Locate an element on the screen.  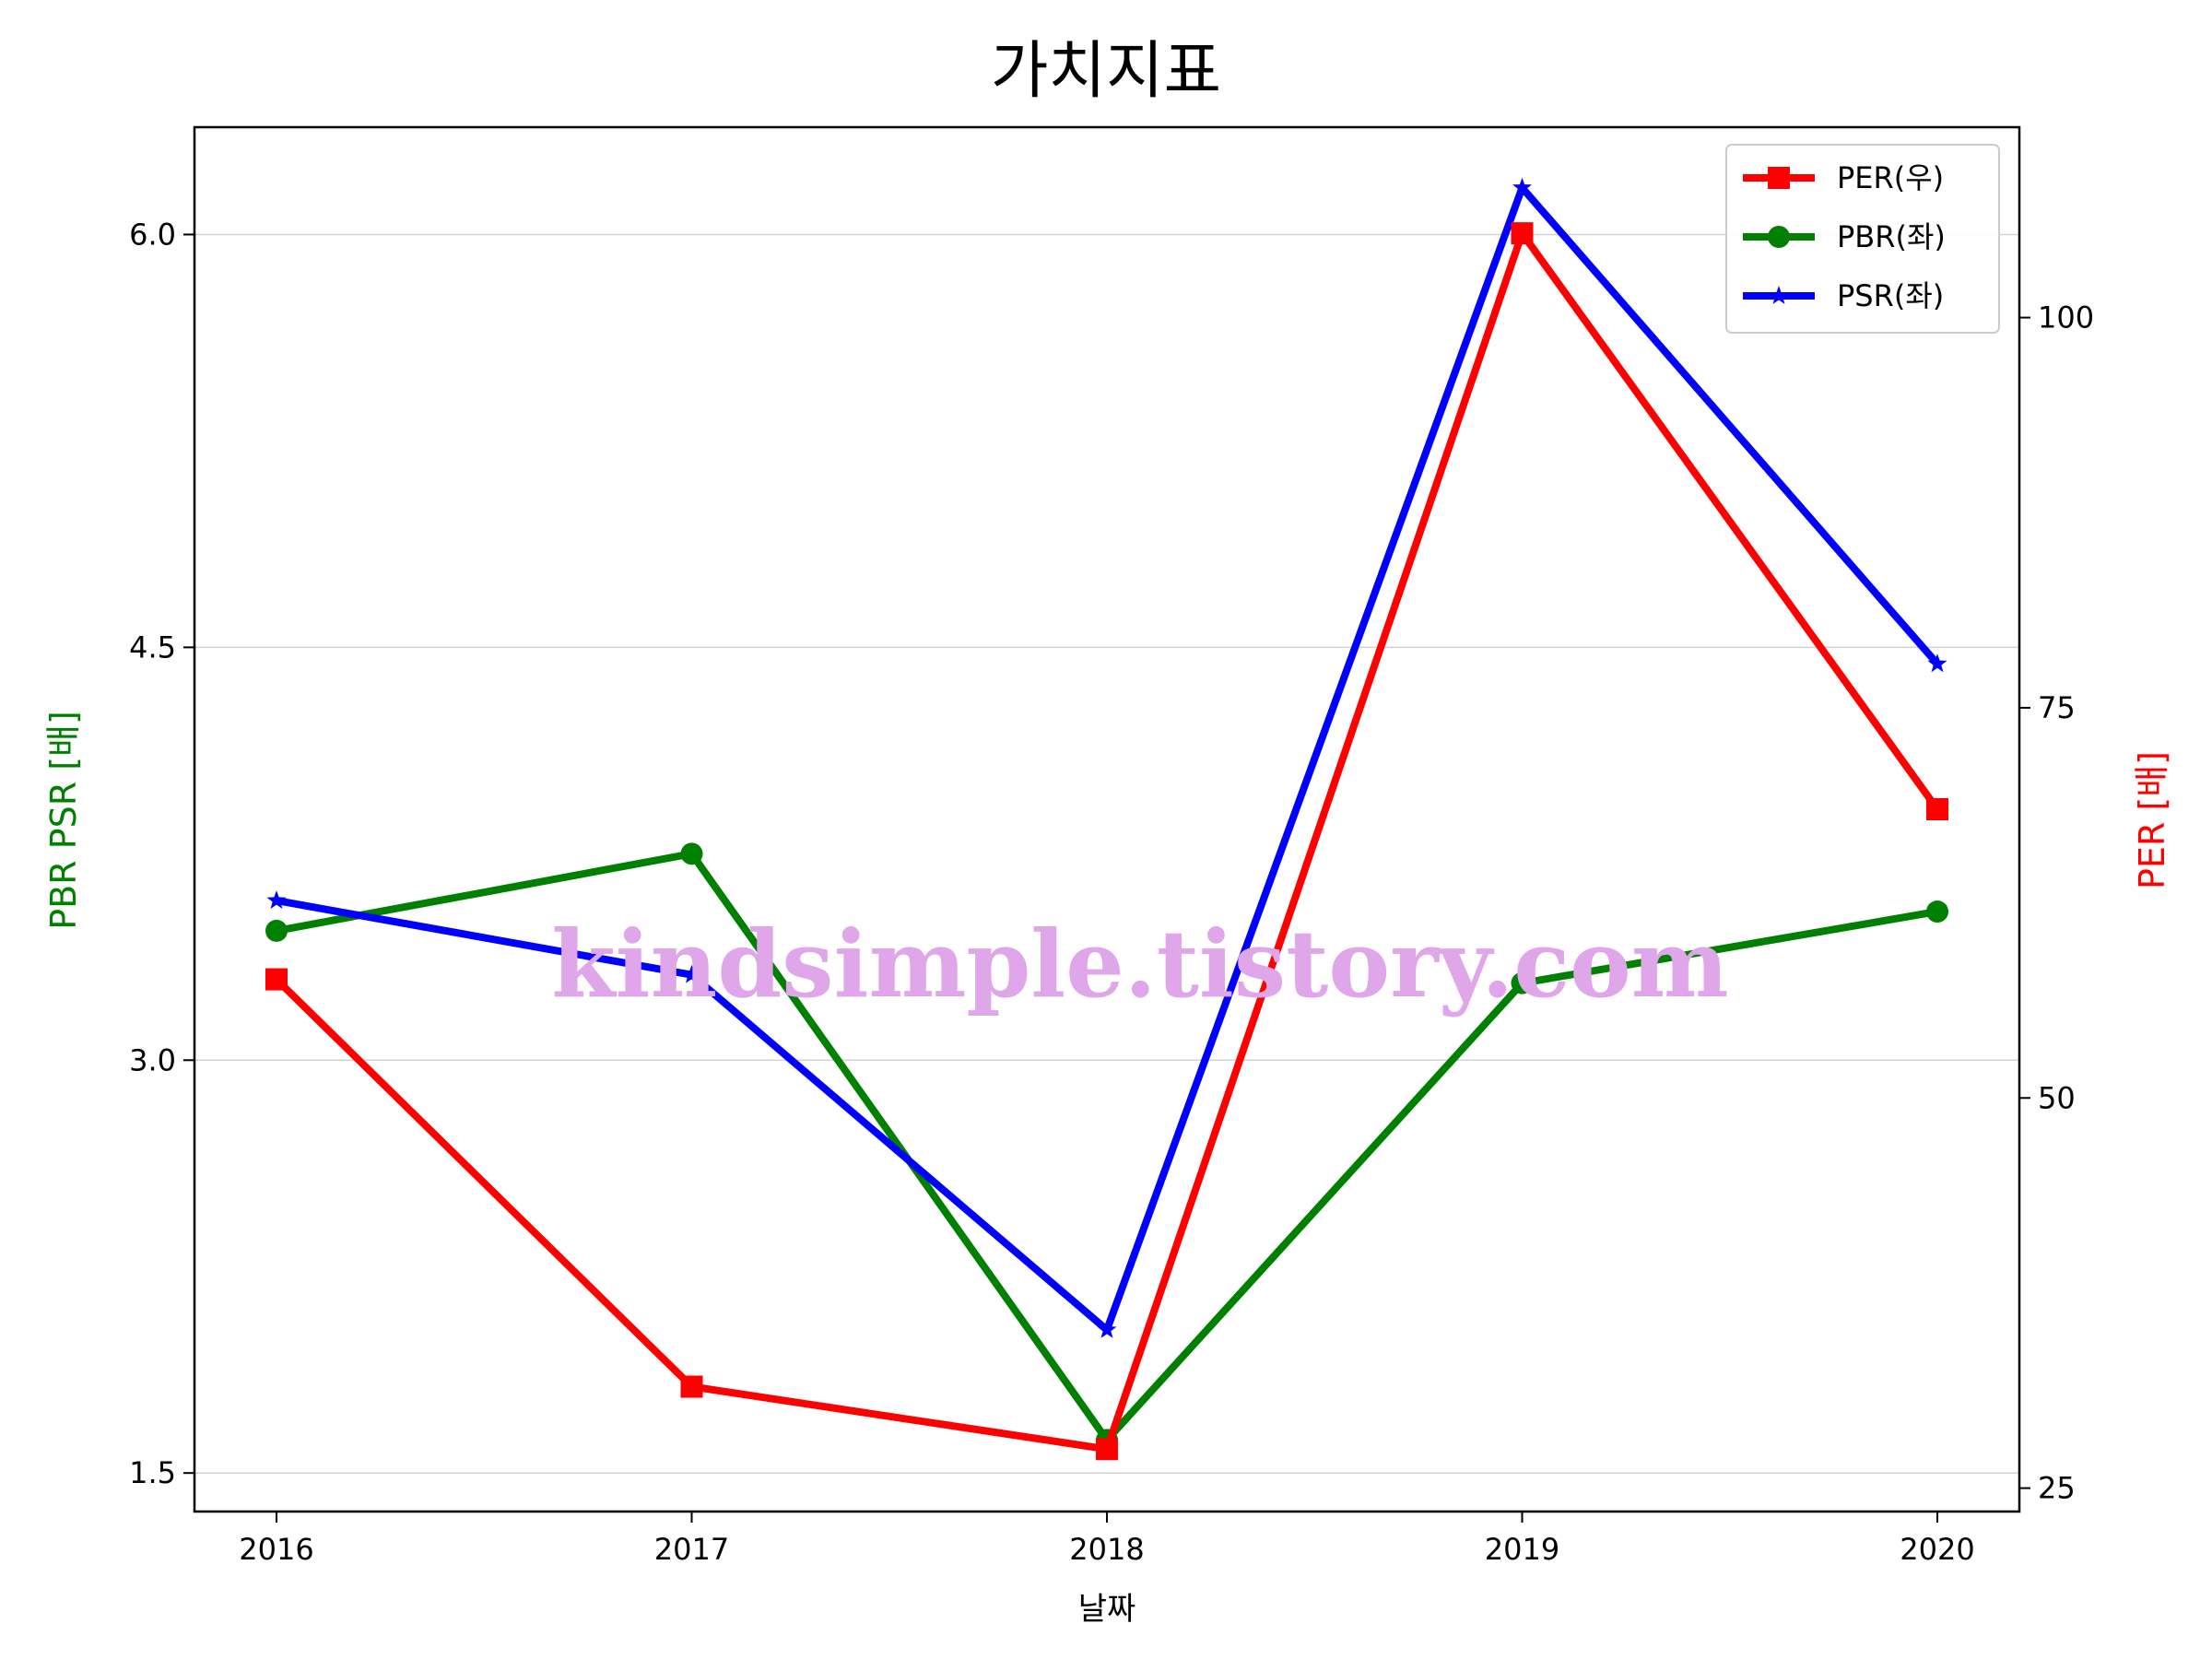
legend-item: PER(우) is located at coordinates (1843, 177).